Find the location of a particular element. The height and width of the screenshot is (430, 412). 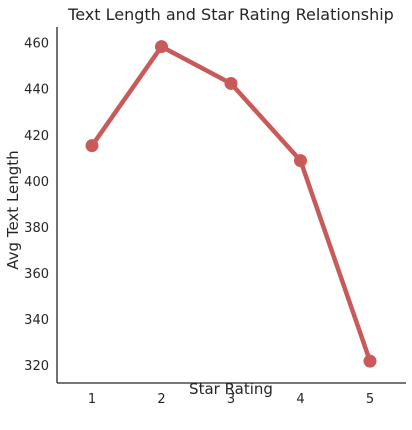

x-tick-label: 2 is located at coordinates (161, 399).